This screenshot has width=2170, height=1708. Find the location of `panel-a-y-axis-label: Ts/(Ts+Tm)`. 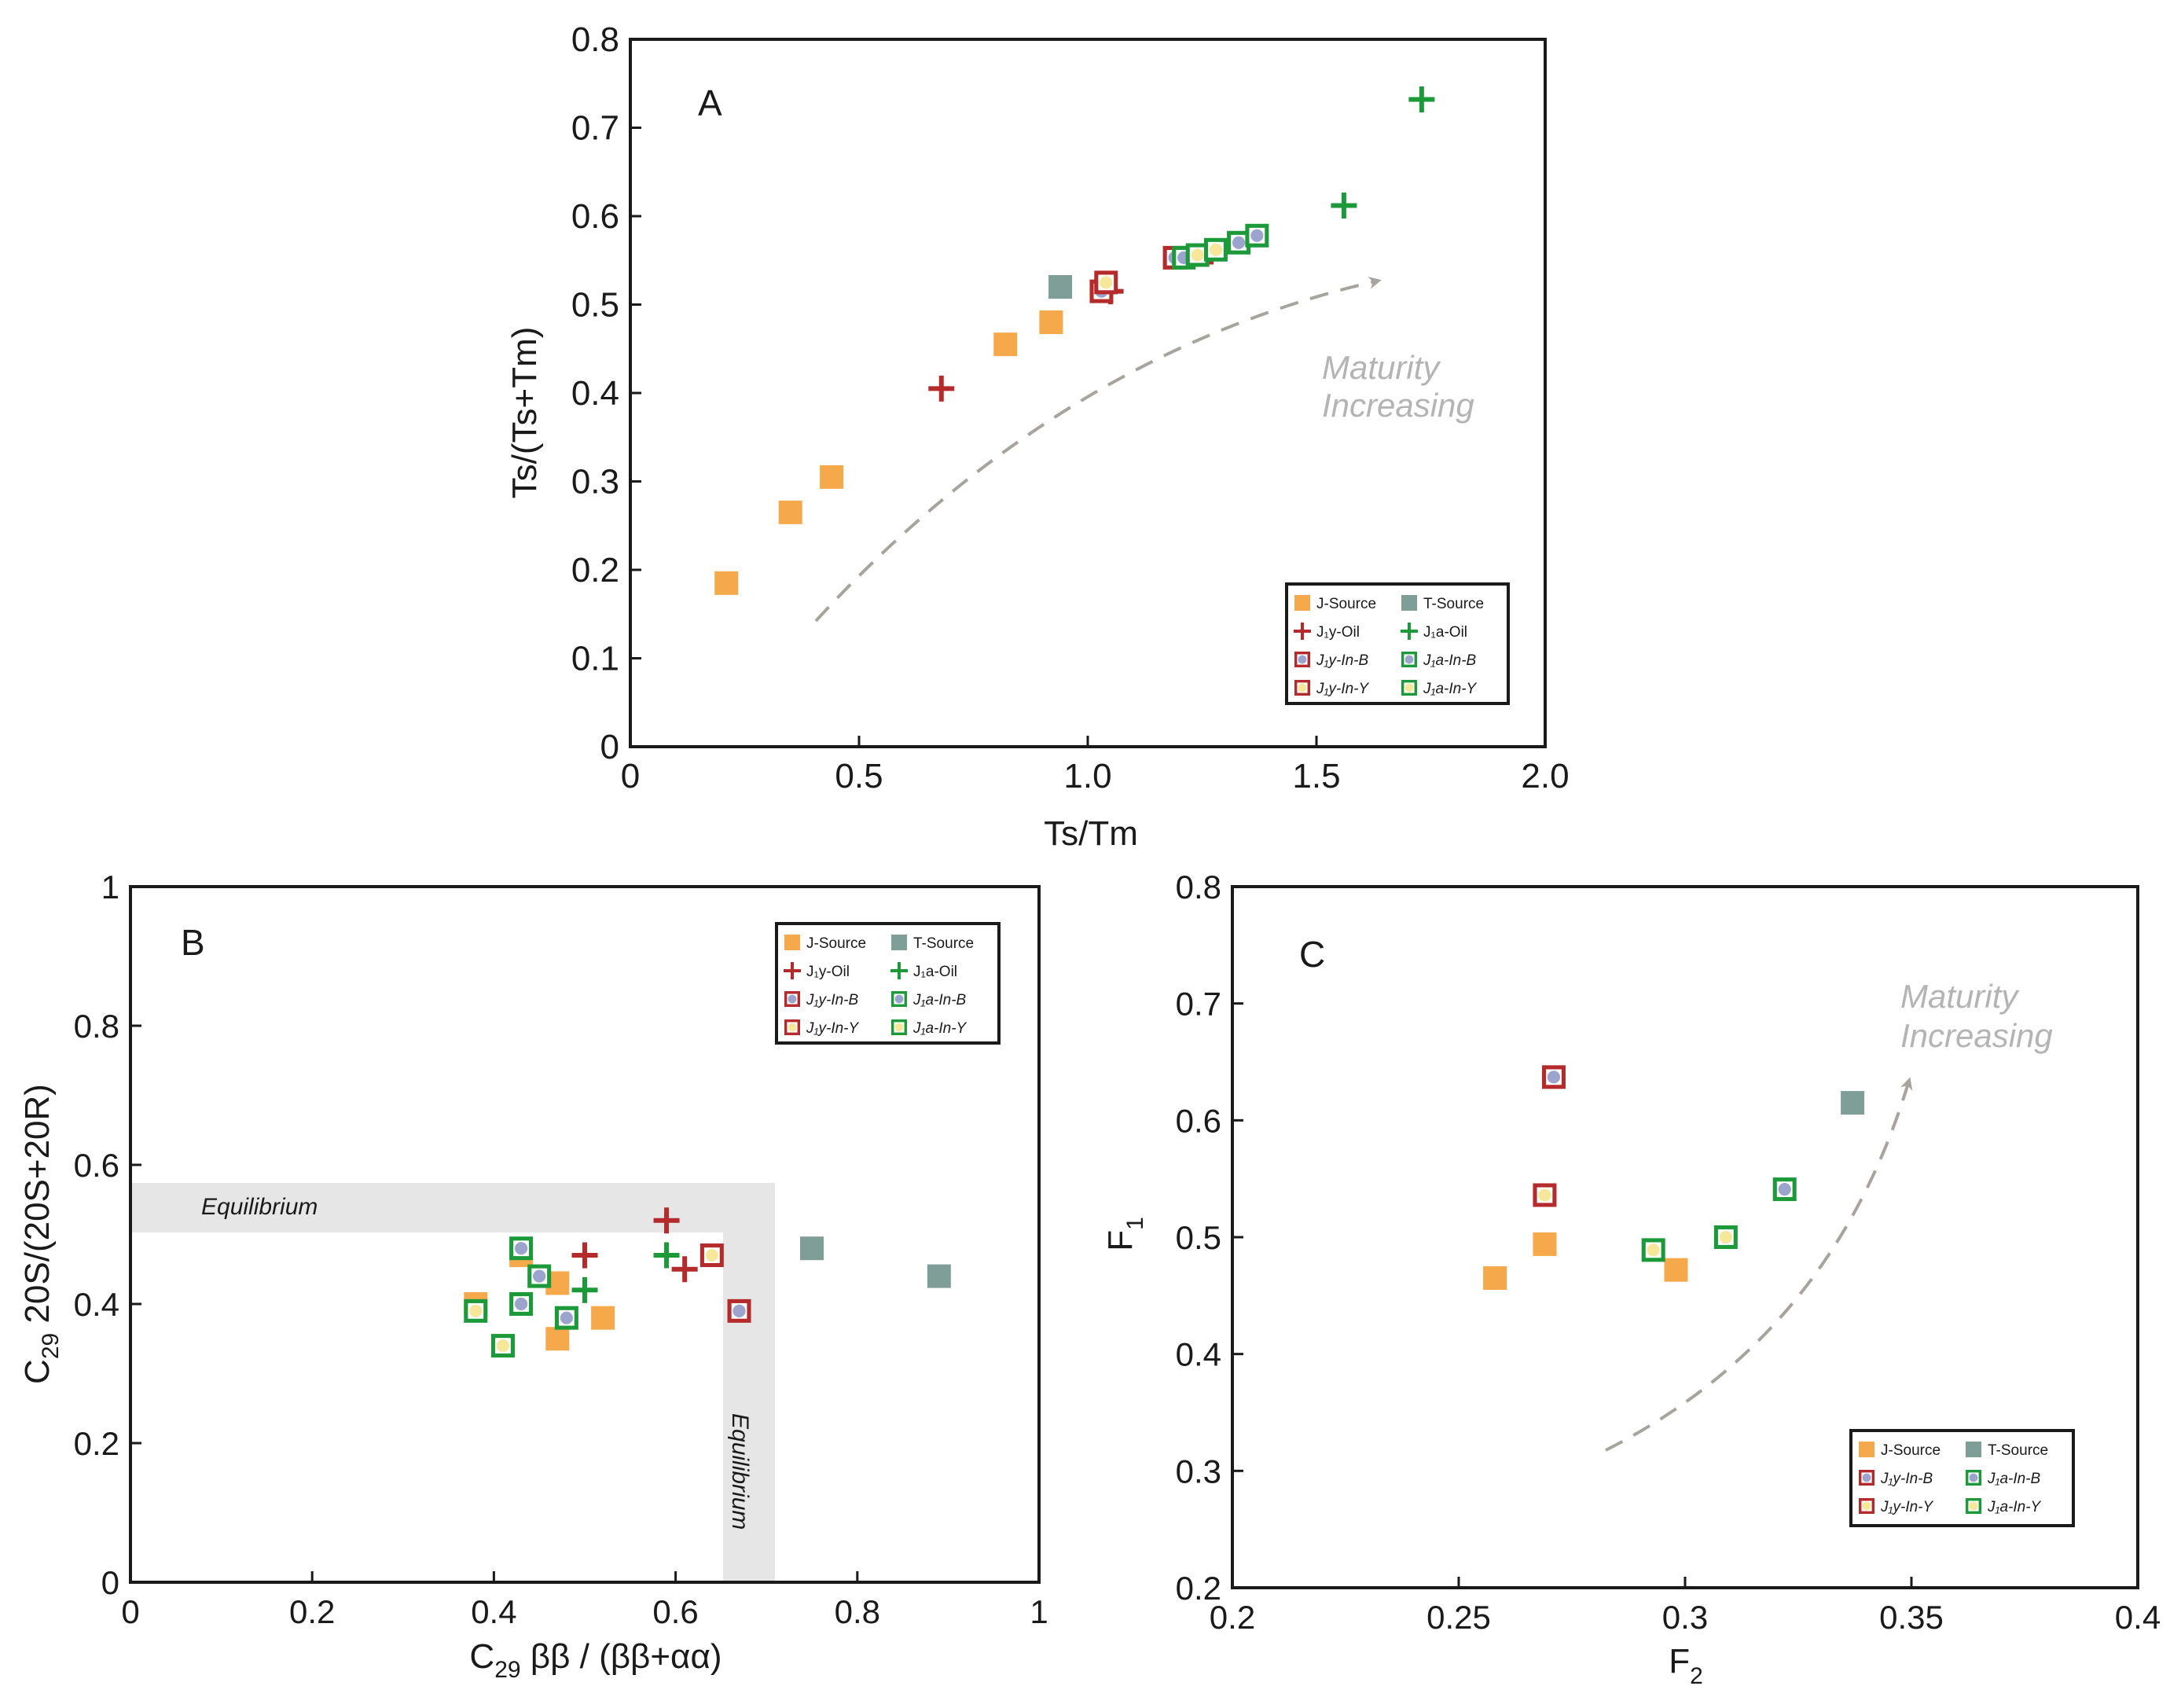

panel-a-y-axis-label: Ts/(Ts+Tm) is located at coordinates (524, 413).